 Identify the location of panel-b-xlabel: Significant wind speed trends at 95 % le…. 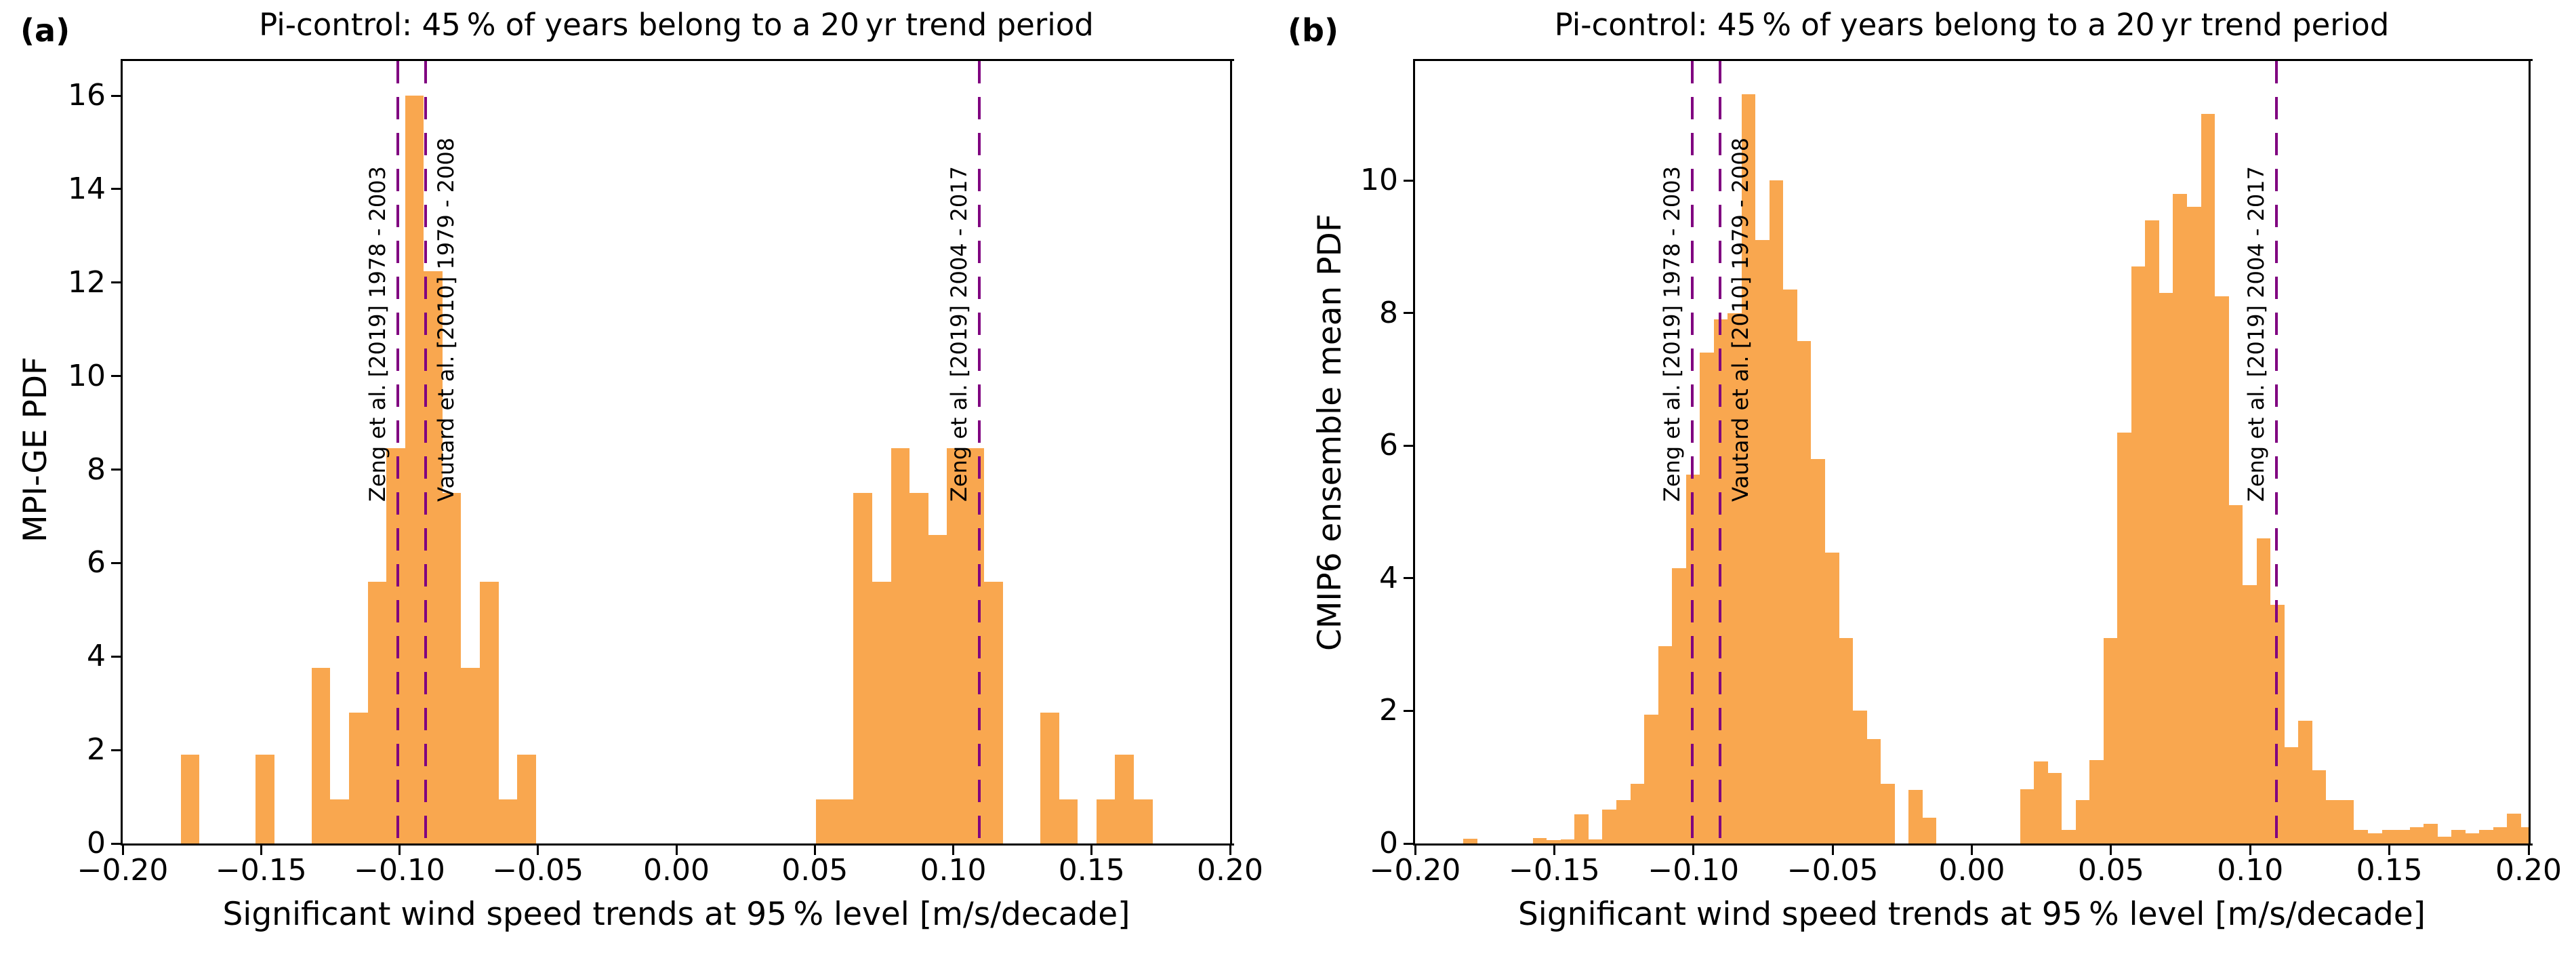
(1972, 914).